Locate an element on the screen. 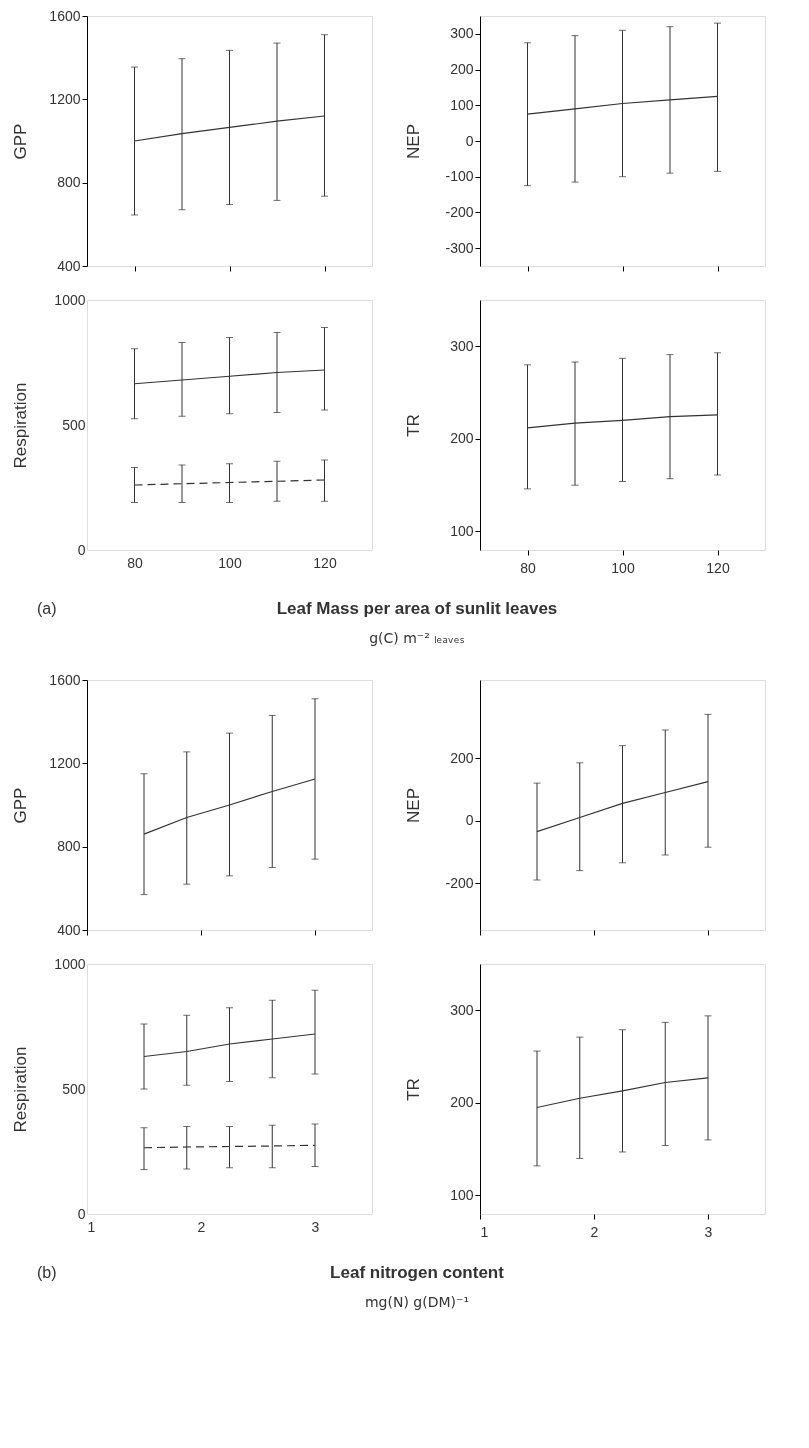 The image size is (809, 1448). text: Leaf Mass per area of sunlit leaves is located at coordinates (417, 608).